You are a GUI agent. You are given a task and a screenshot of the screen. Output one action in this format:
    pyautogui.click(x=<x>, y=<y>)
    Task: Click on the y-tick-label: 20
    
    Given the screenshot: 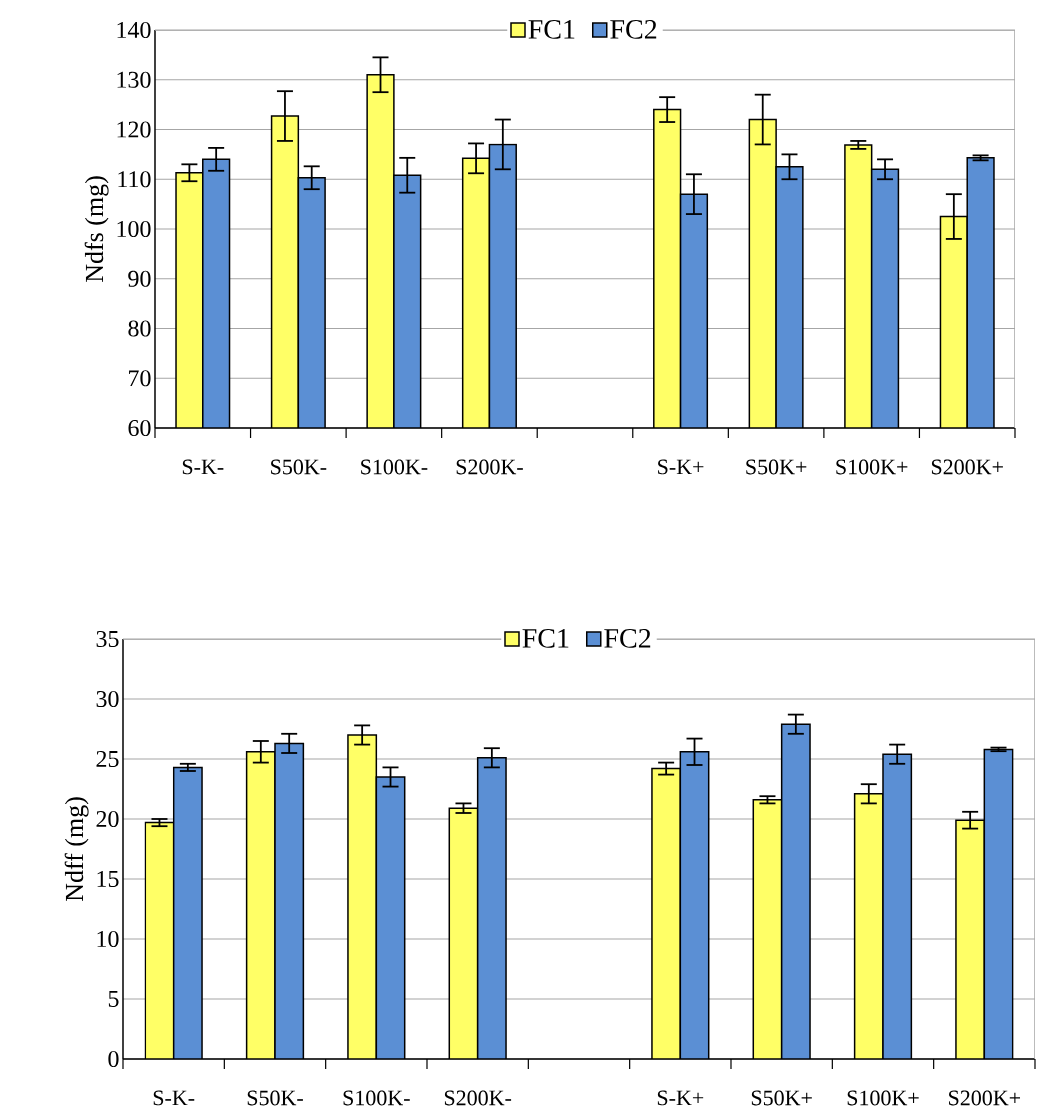 What is the action you would take?
    pyautogui.click(x=107, y=819)
    